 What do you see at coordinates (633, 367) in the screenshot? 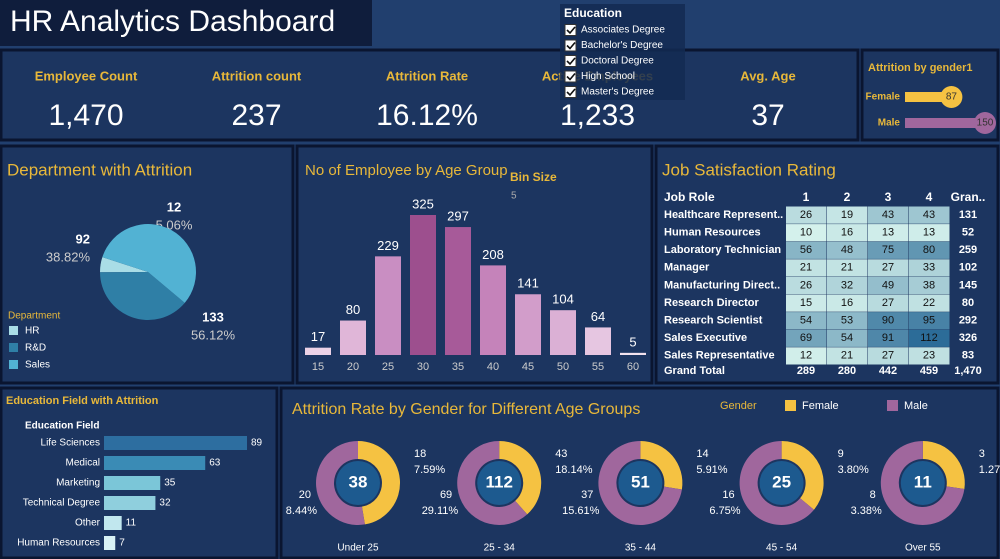
I see `x-tick-label: 60` at bounding box center [633, 367].